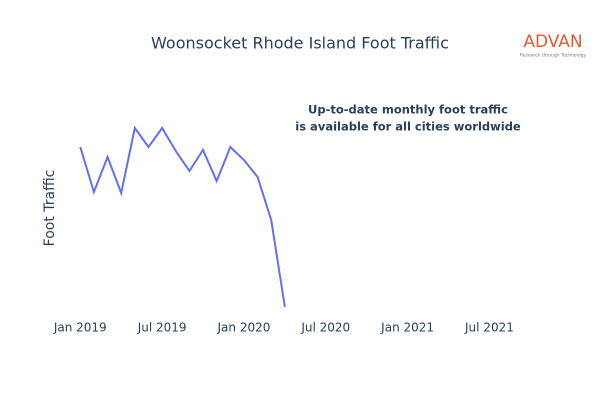  I want to click on y-axis-label: Foot Traffic, so click(50, 208).